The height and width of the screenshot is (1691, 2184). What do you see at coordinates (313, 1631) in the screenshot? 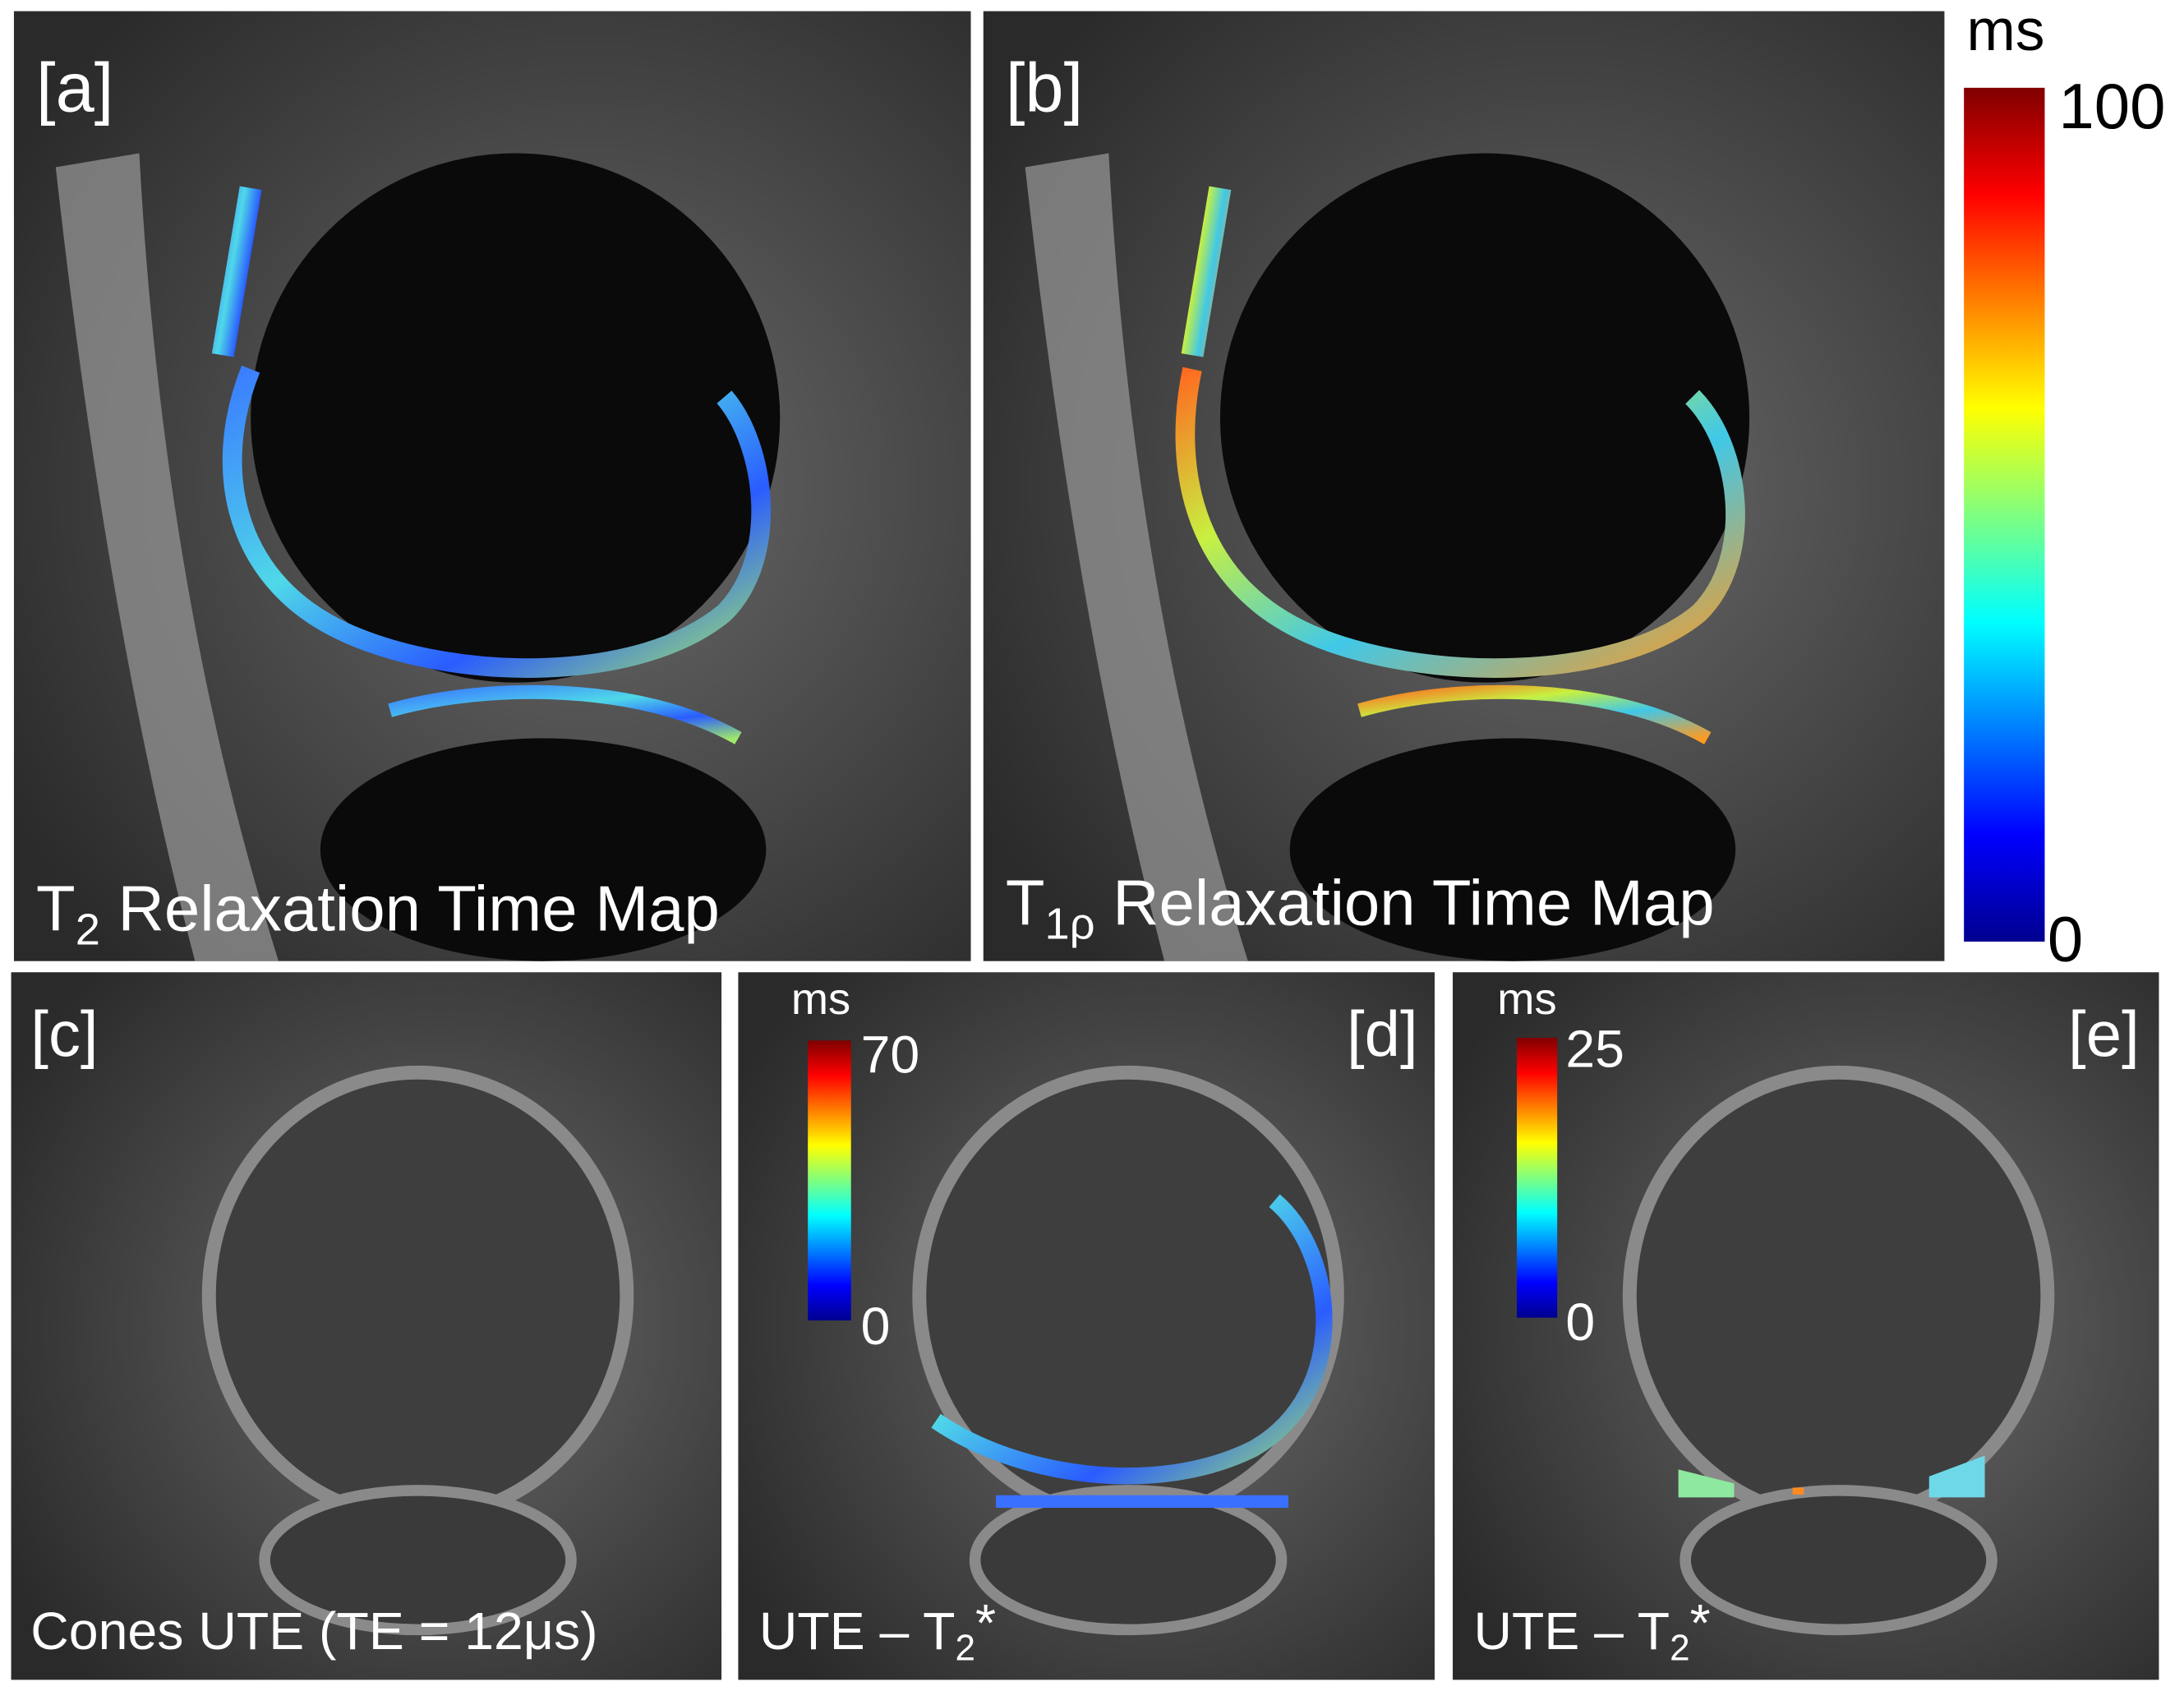
I see `panel-caption: Cones UTE (TE = 12μs)` at bounding box center [313, 1631].